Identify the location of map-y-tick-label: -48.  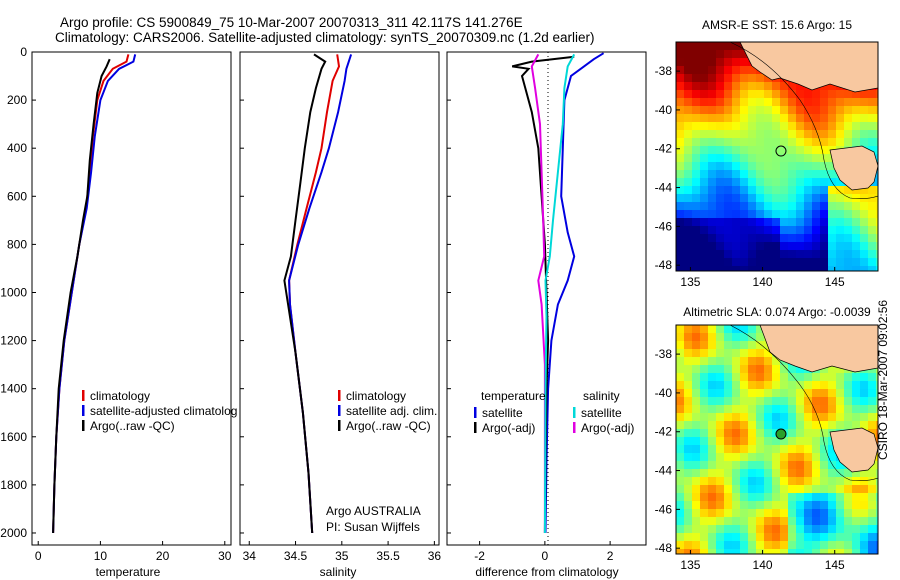
(664, 265).